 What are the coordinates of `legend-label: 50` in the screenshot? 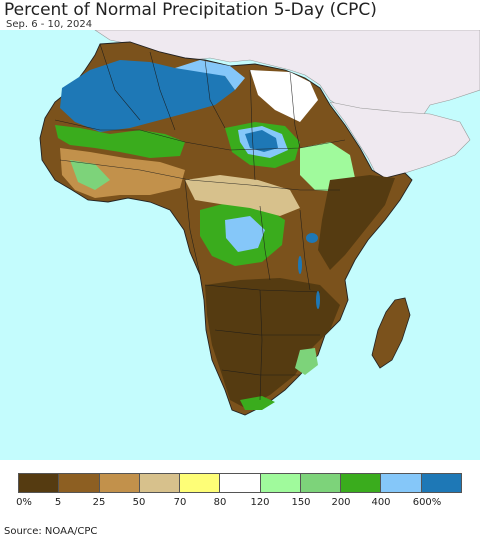 It's located at (139, 502).